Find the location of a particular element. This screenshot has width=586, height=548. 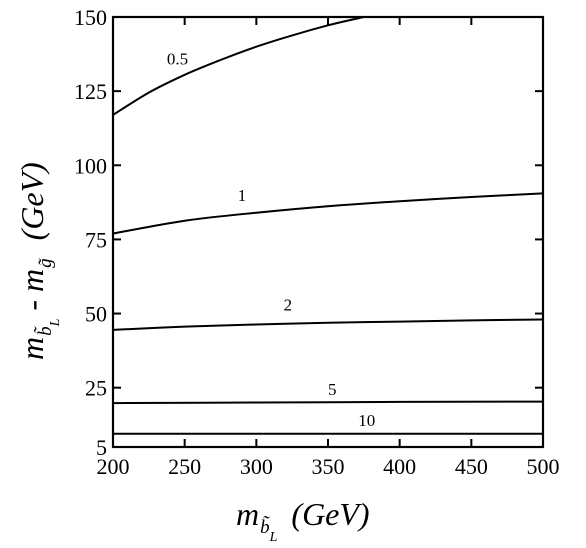

curve-label-2: 2 is located at coordinates (288, 305).